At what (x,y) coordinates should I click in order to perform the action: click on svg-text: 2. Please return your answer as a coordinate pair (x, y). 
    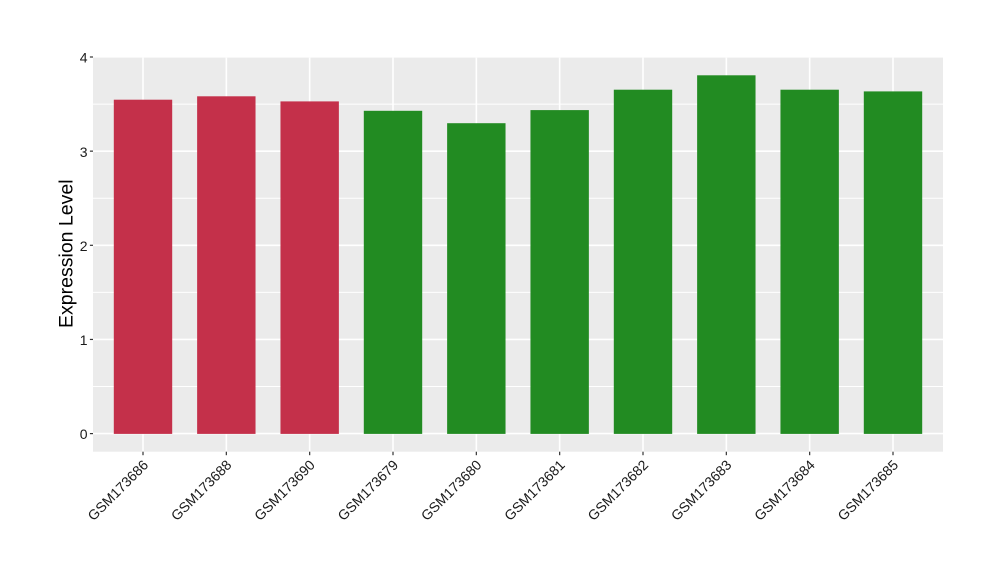
    Looking at the image, I should click on (84, 246).